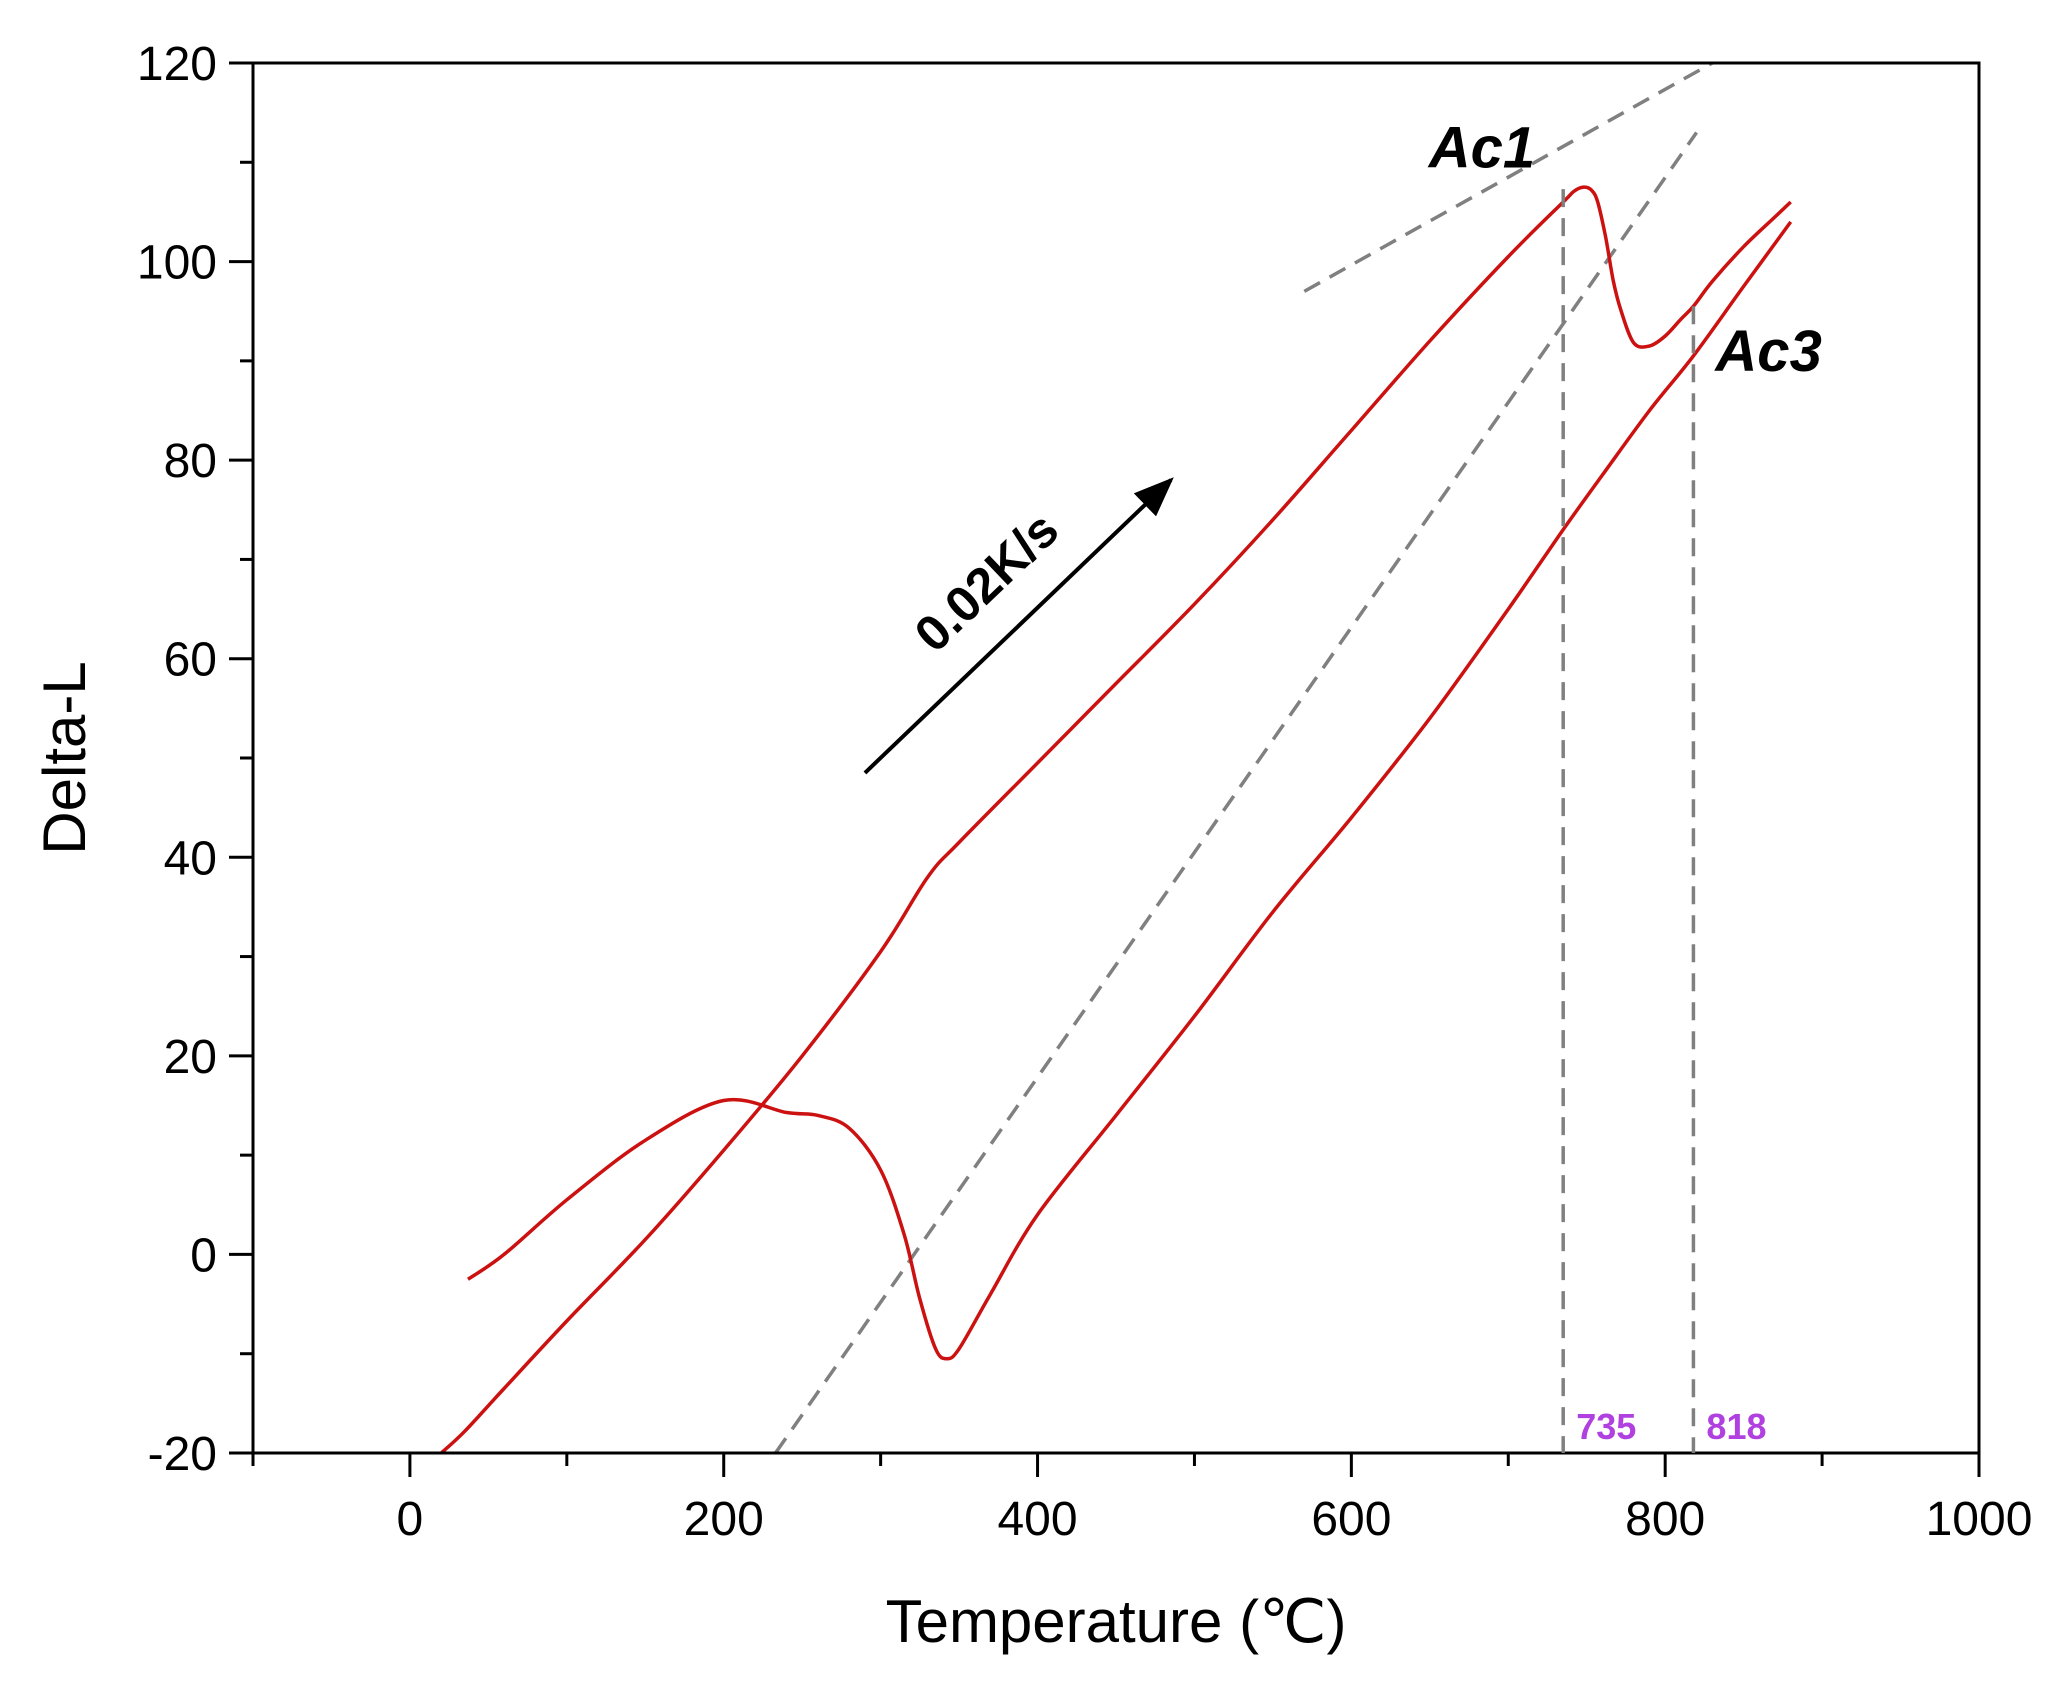  What do you see at coordinates (1481, 147) in the screenshot?
I see `ac1-label: Ac1` at bounding box center [1481, 147].